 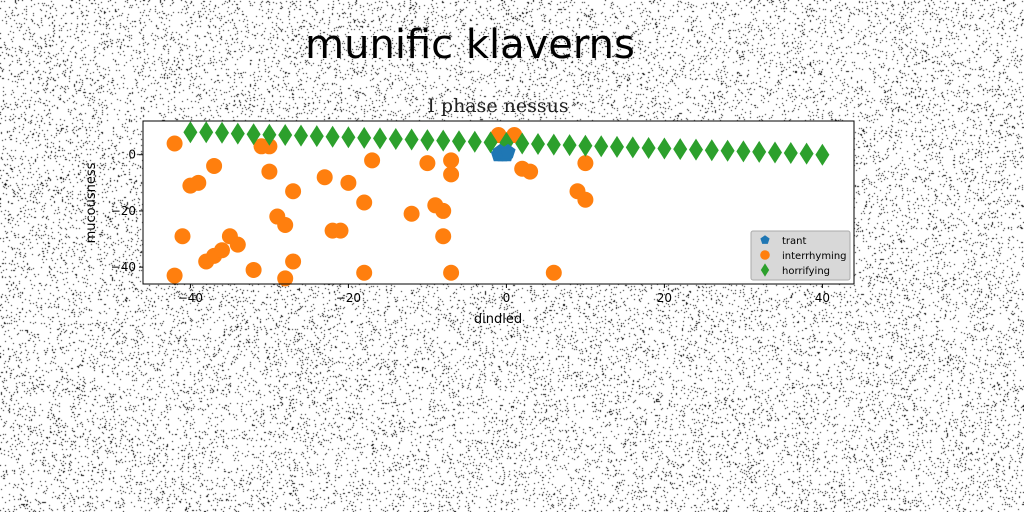 I want to click on y-tick-label-1: −20, so click(x=123, y=211).